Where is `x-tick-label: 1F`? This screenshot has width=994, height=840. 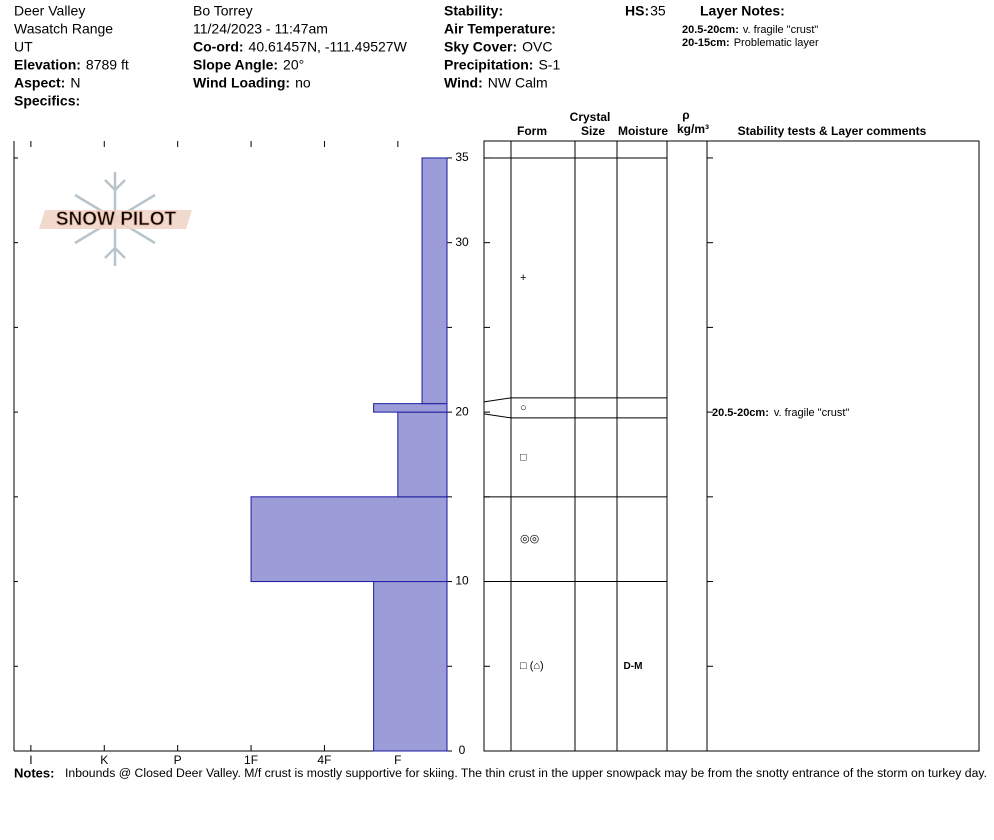
x-tick-label: 1F is located at coordinates (251, 760).